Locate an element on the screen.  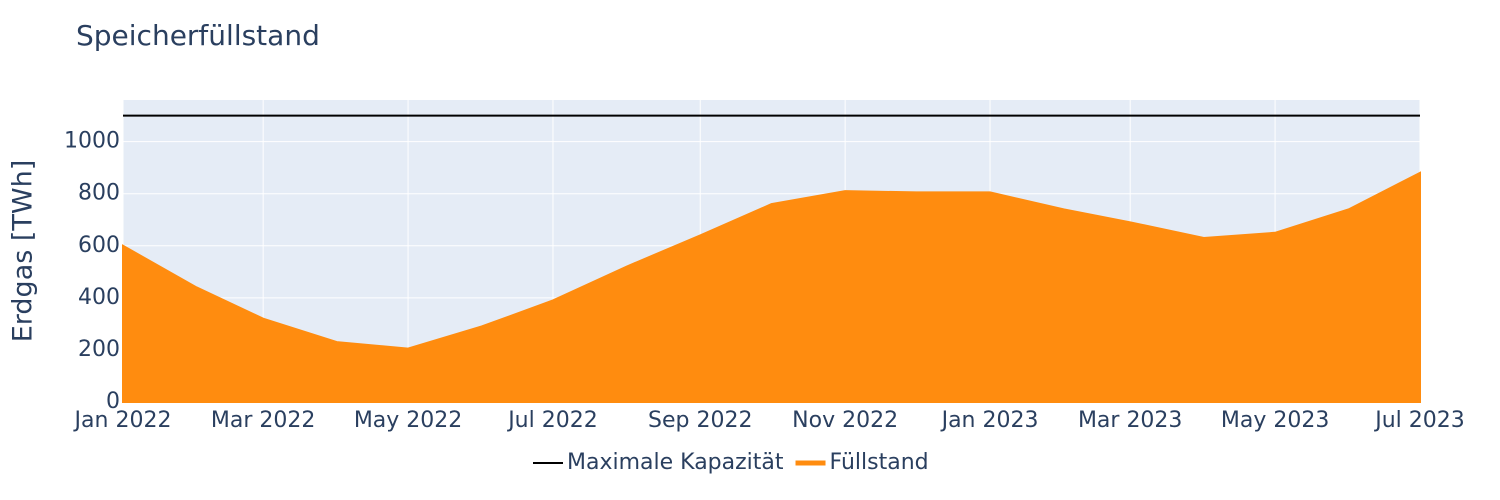
y-axis-label: Erdgas [TWh] is located at coordinates (23, 251).